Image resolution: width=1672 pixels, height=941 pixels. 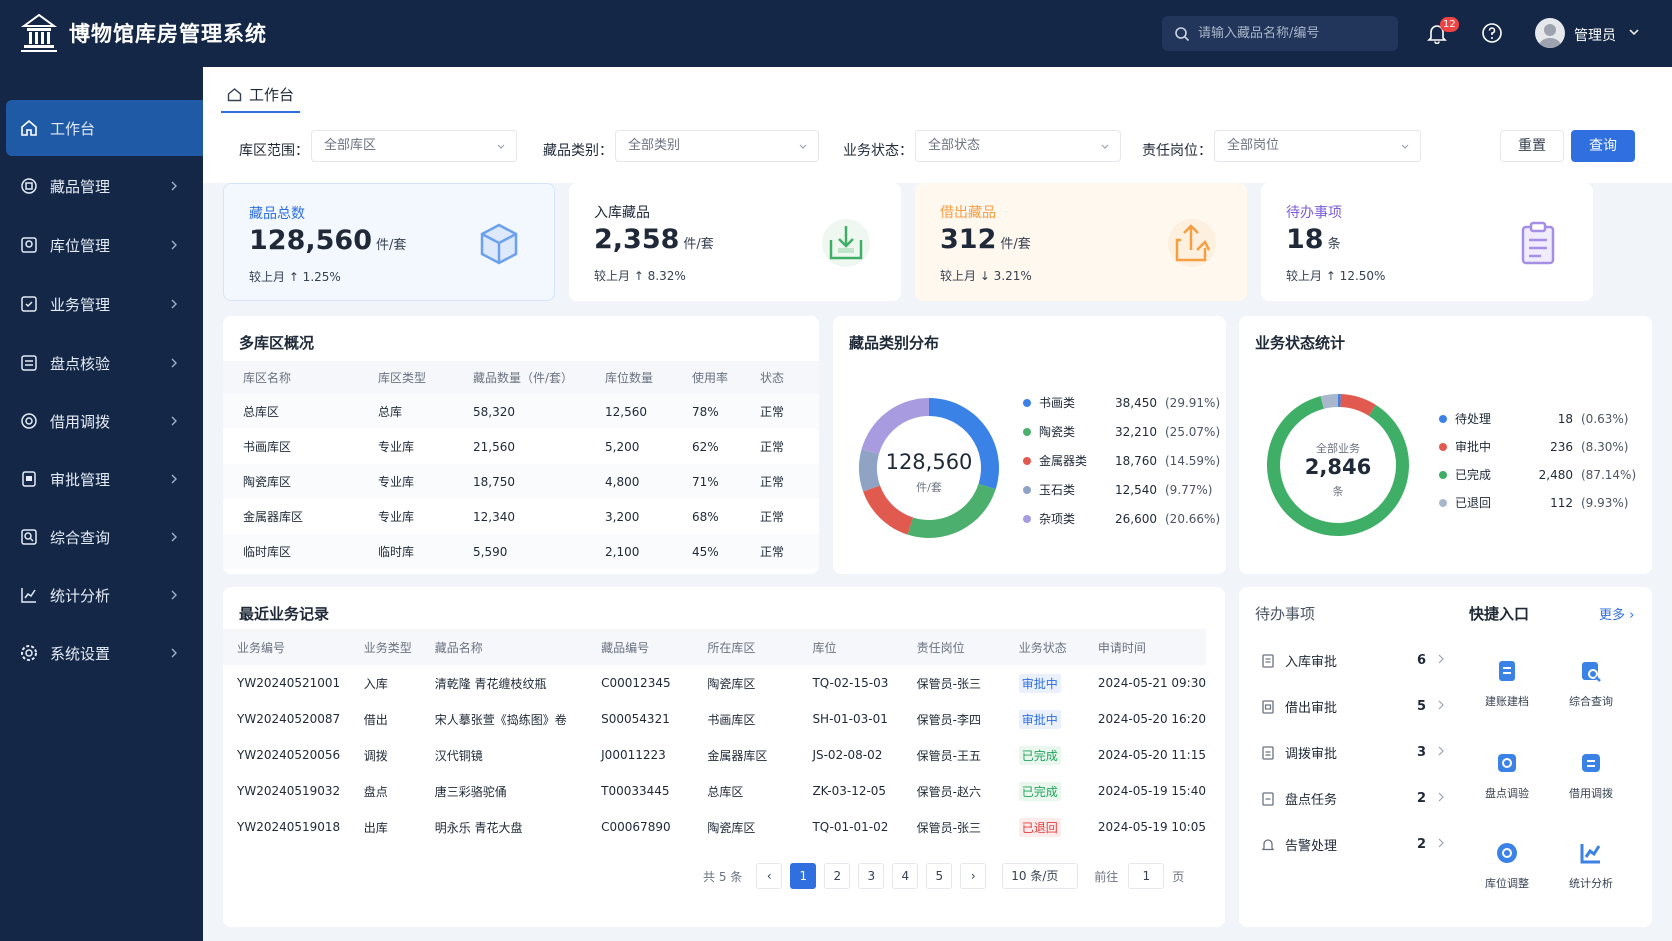 What do you see at coordinates (104, 304) in the screenshot?
I see `sidebar-item-business: 业务管理` at bounding box center [104, 304].